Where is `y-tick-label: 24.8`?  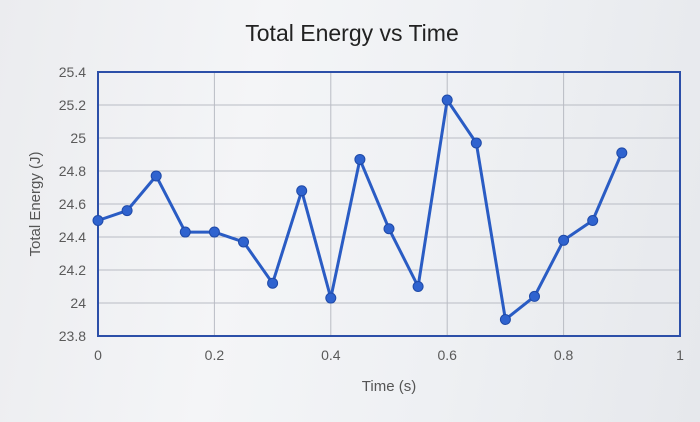 y-tick-label: 24.8 is located at coordinates (72, 171).